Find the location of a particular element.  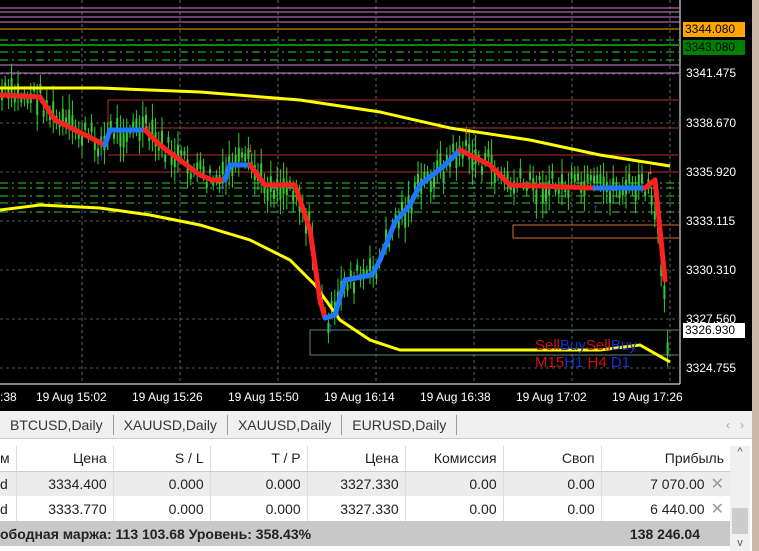

scroll-up-icon: ^ is located at coordinates (740, 452).